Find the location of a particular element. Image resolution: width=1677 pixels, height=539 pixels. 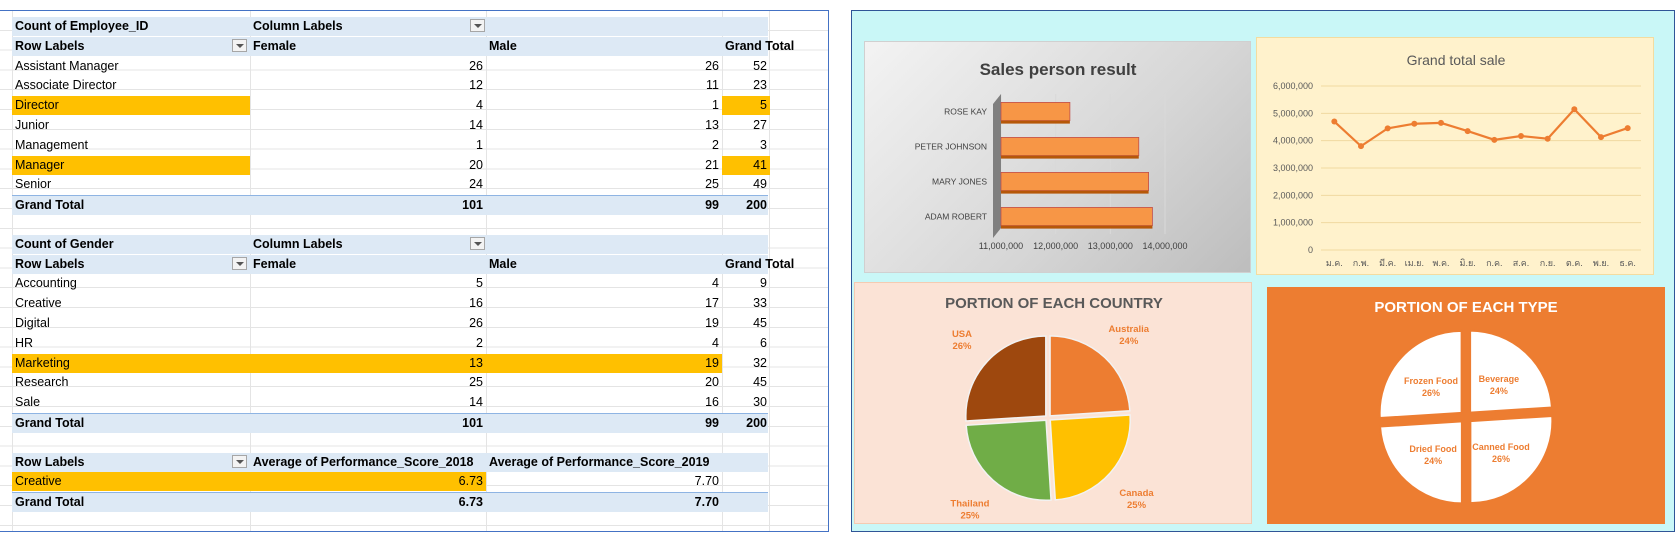

grand-total-label: Grand Total is located at coordinates (50, 423).